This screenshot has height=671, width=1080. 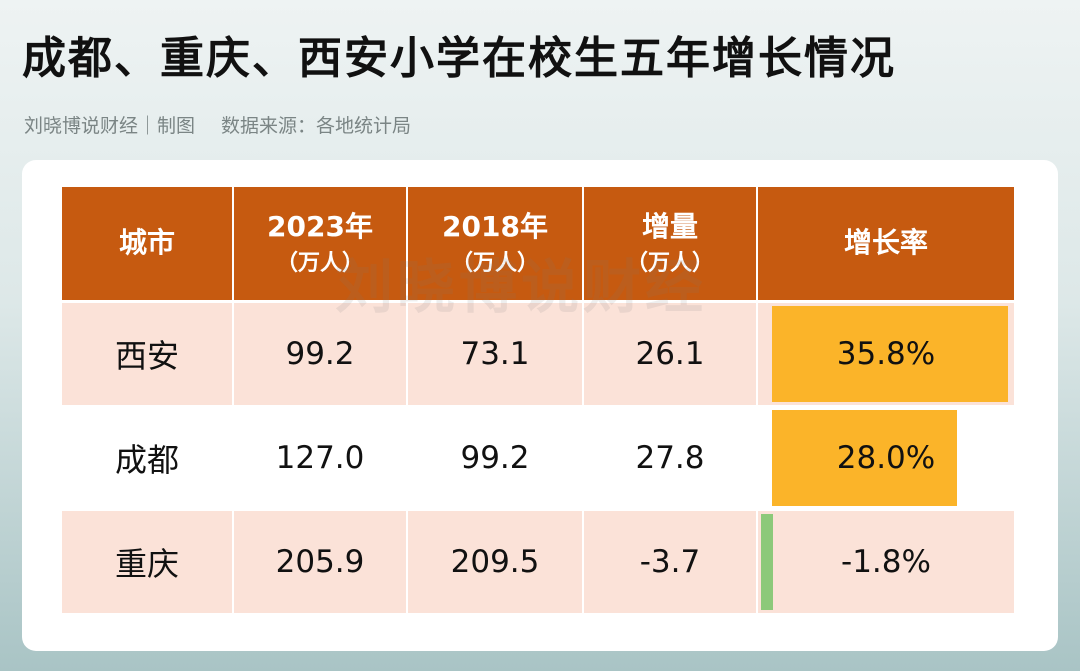 I want to click on increase-cell: -3.7, so click(x=670, y=562).